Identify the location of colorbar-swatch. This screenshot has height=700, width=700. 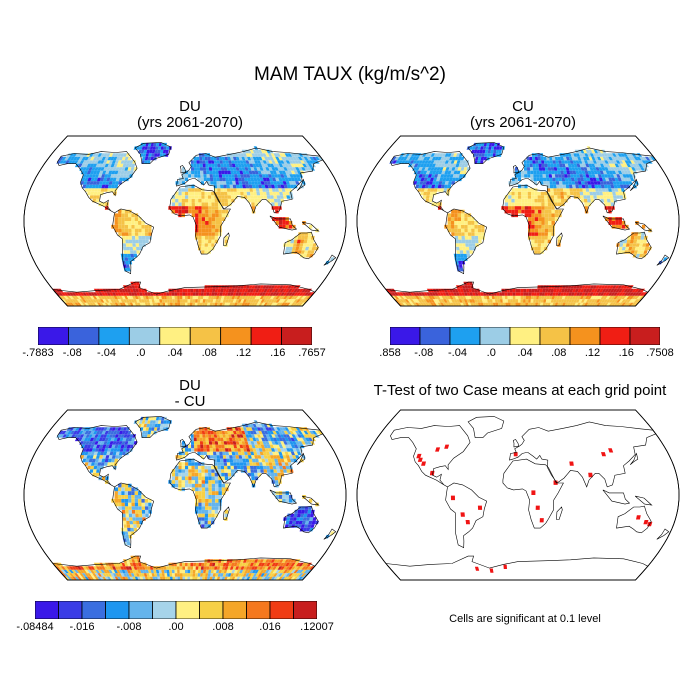
(555, 336).